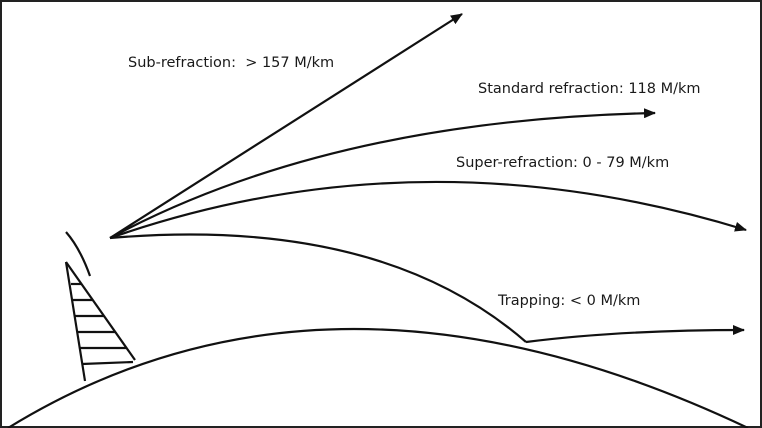  What do you see at coordinates (562, 163) in the screenshot?
I see `super-refraction-label: Super-refraction: 0 - 79 M/km` at bounding box center [562, 163].